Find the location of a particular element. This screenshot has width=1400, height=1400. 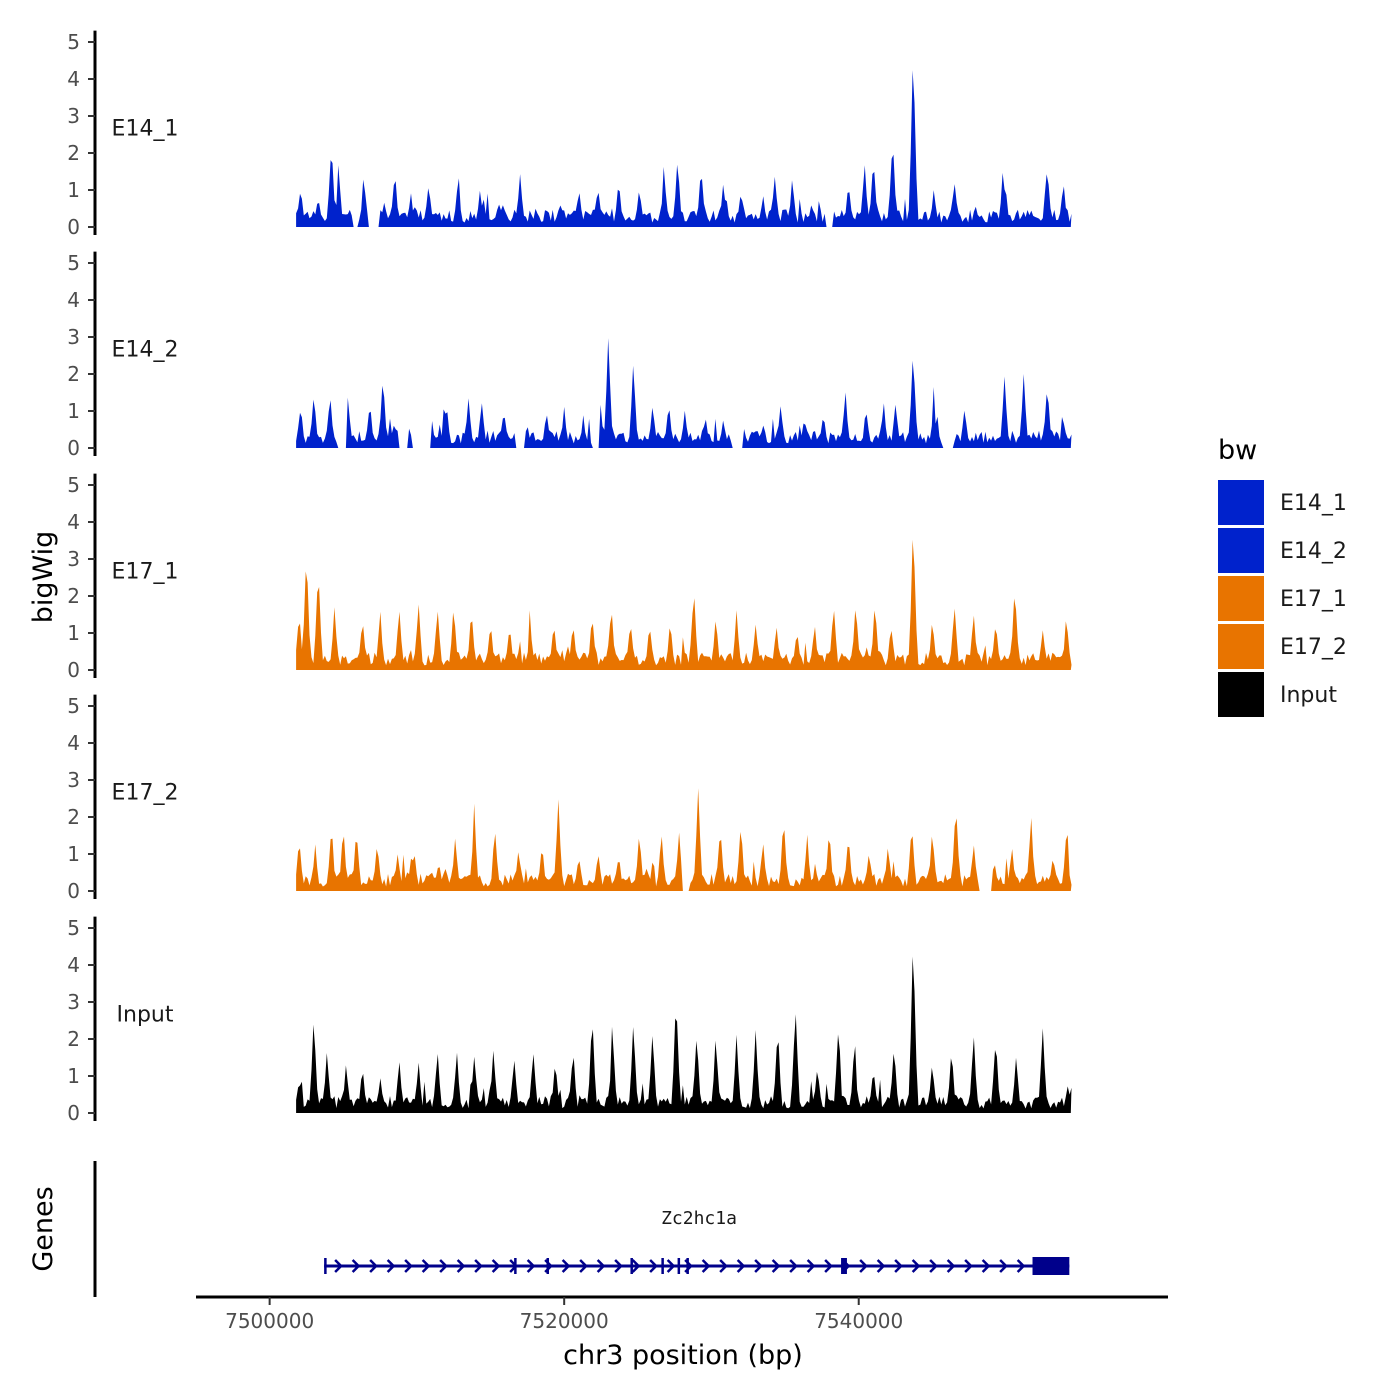

track-label: Input is located at coordinates (145, 1015).